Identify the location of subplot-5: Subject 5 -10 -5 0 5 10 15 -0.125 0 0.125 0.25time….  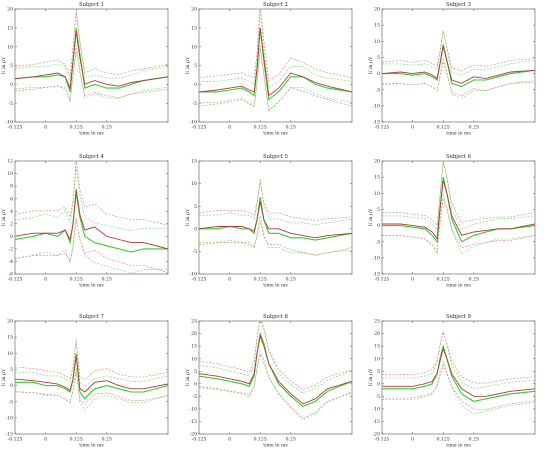
(268, 221).